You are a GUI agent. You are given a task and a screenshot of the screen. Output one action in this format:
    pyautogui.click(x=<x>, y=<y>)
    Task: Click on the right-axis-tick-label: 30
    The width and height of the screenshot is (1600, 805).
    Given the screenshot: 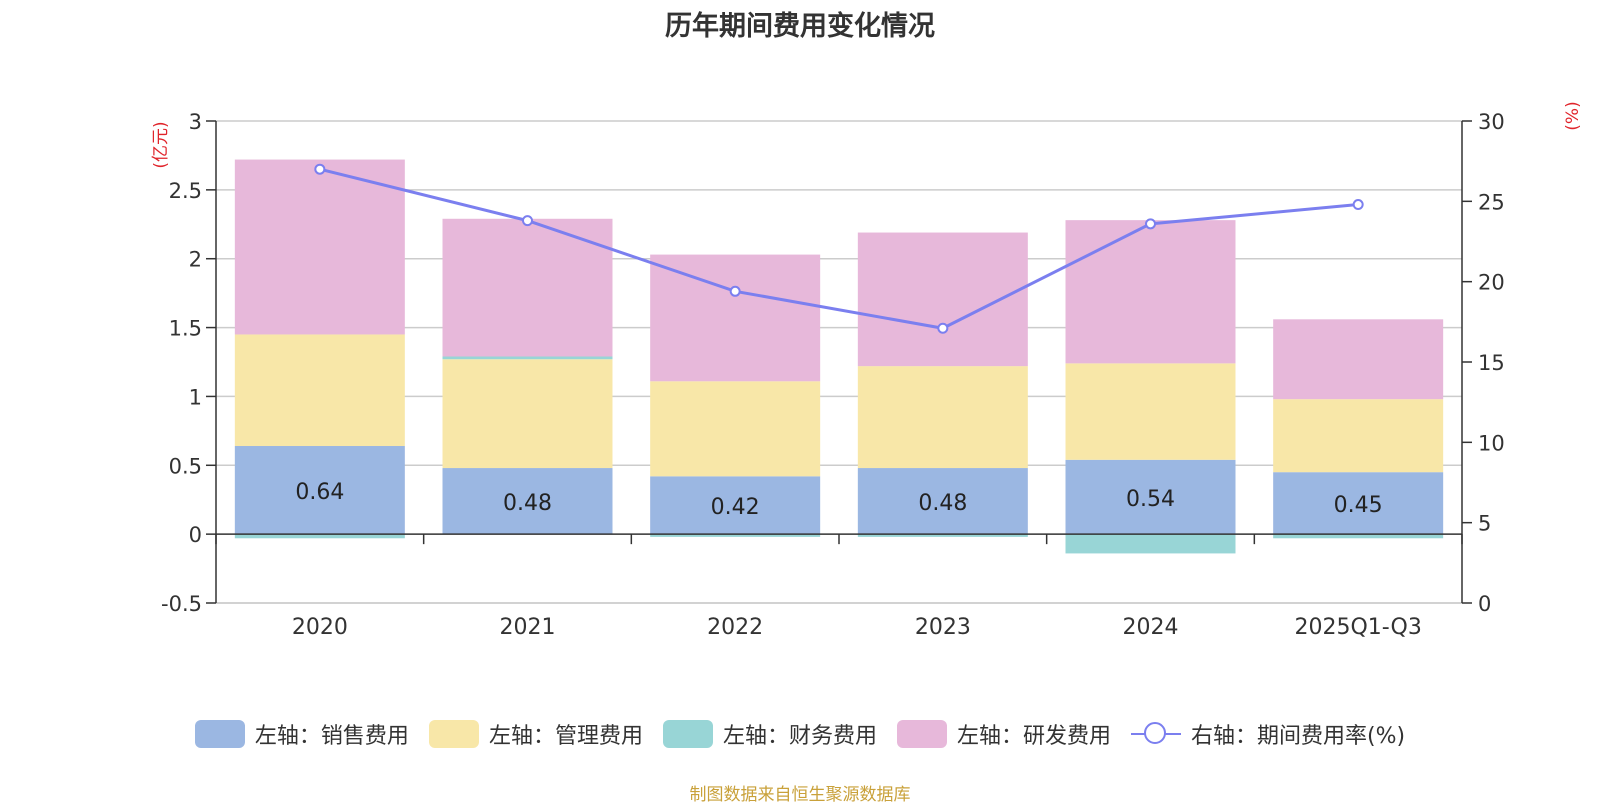 What is the action you would take?
    pyautogui.click(x=1491, y=122)
    